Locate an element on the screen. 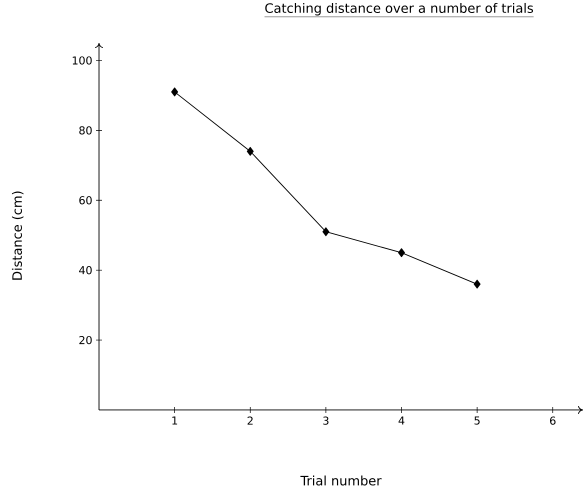 This screenshot has height=499, width=586. y-tick-label: 100 is located at coordinates (82, 60).